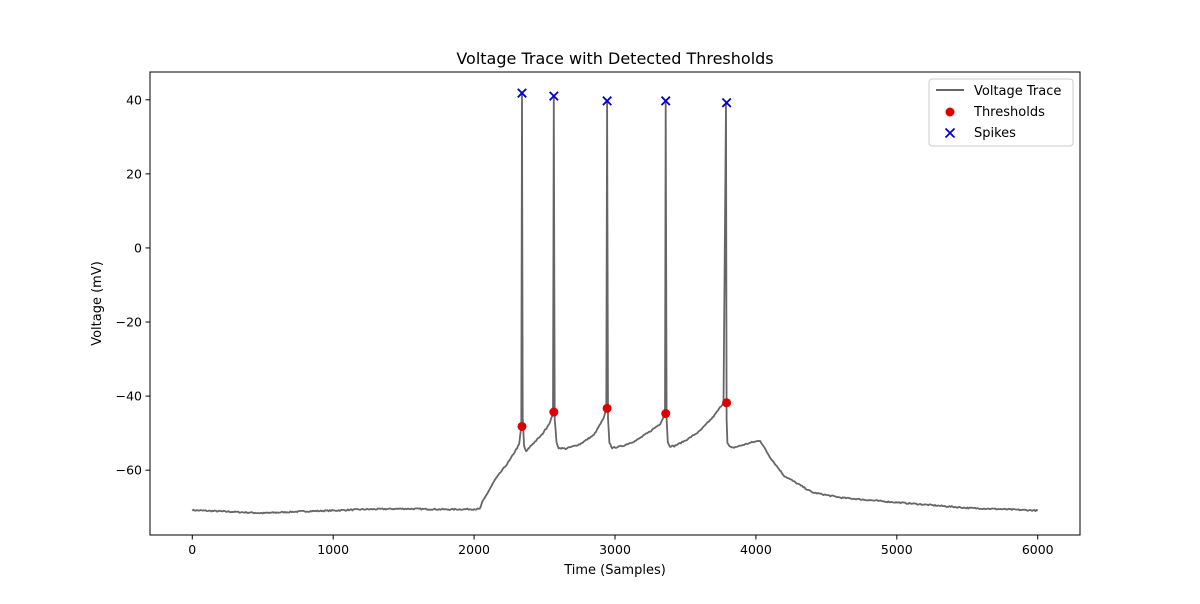 This screenshot has width=1200, height=604. I want to click on y-axis-ticks: −60 −40 −20 0 20 40, so click(133, 285).